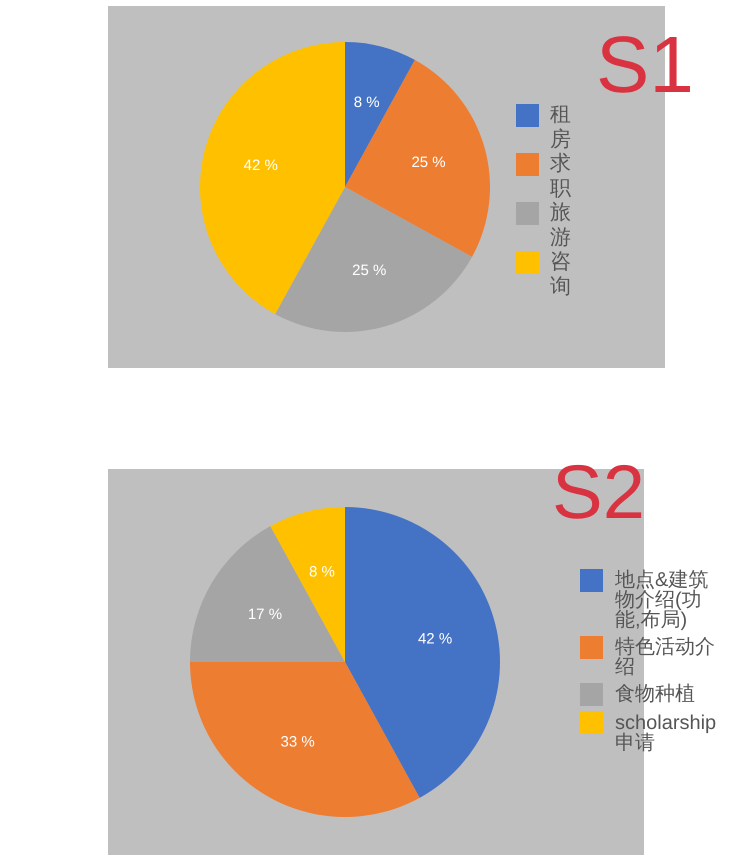 This screenshot has width=750, height=863. I want to click on legend-label: scholarship申请, so click(666, 733).